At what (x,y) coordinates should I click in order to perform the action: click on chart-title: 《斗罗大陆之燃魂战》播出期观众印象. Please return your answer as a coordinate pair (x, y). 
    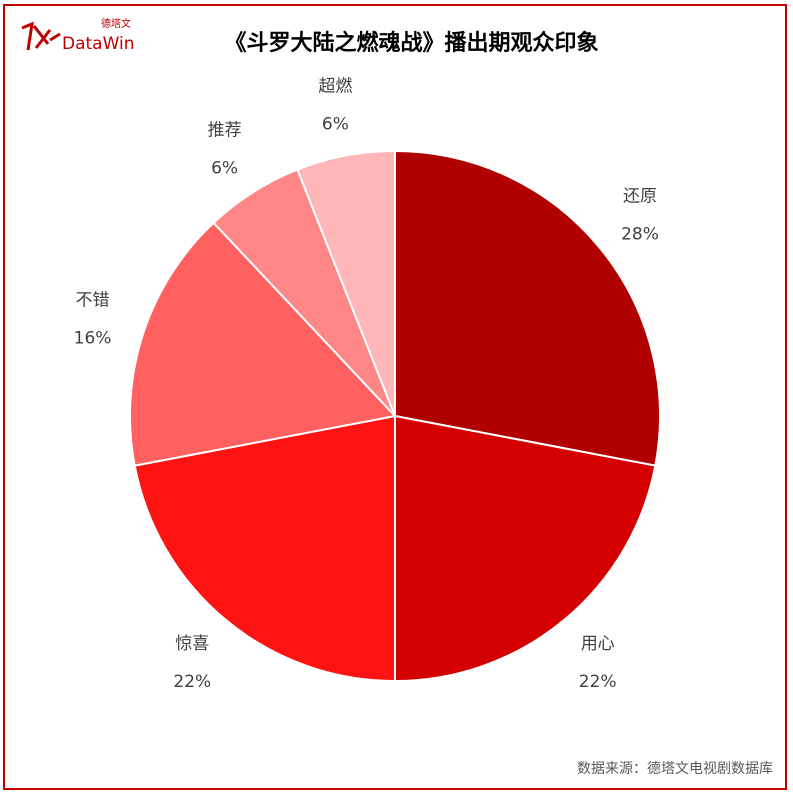
    Looking at the image, I should click on (411, 43).